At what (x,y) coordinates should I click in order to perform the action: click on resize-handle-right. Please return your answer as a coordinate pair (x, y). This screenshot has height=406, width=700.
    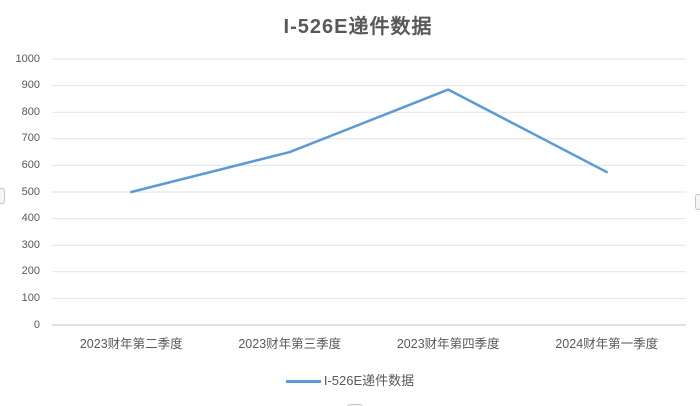
    Looking at the image, I should click on (697, 202).